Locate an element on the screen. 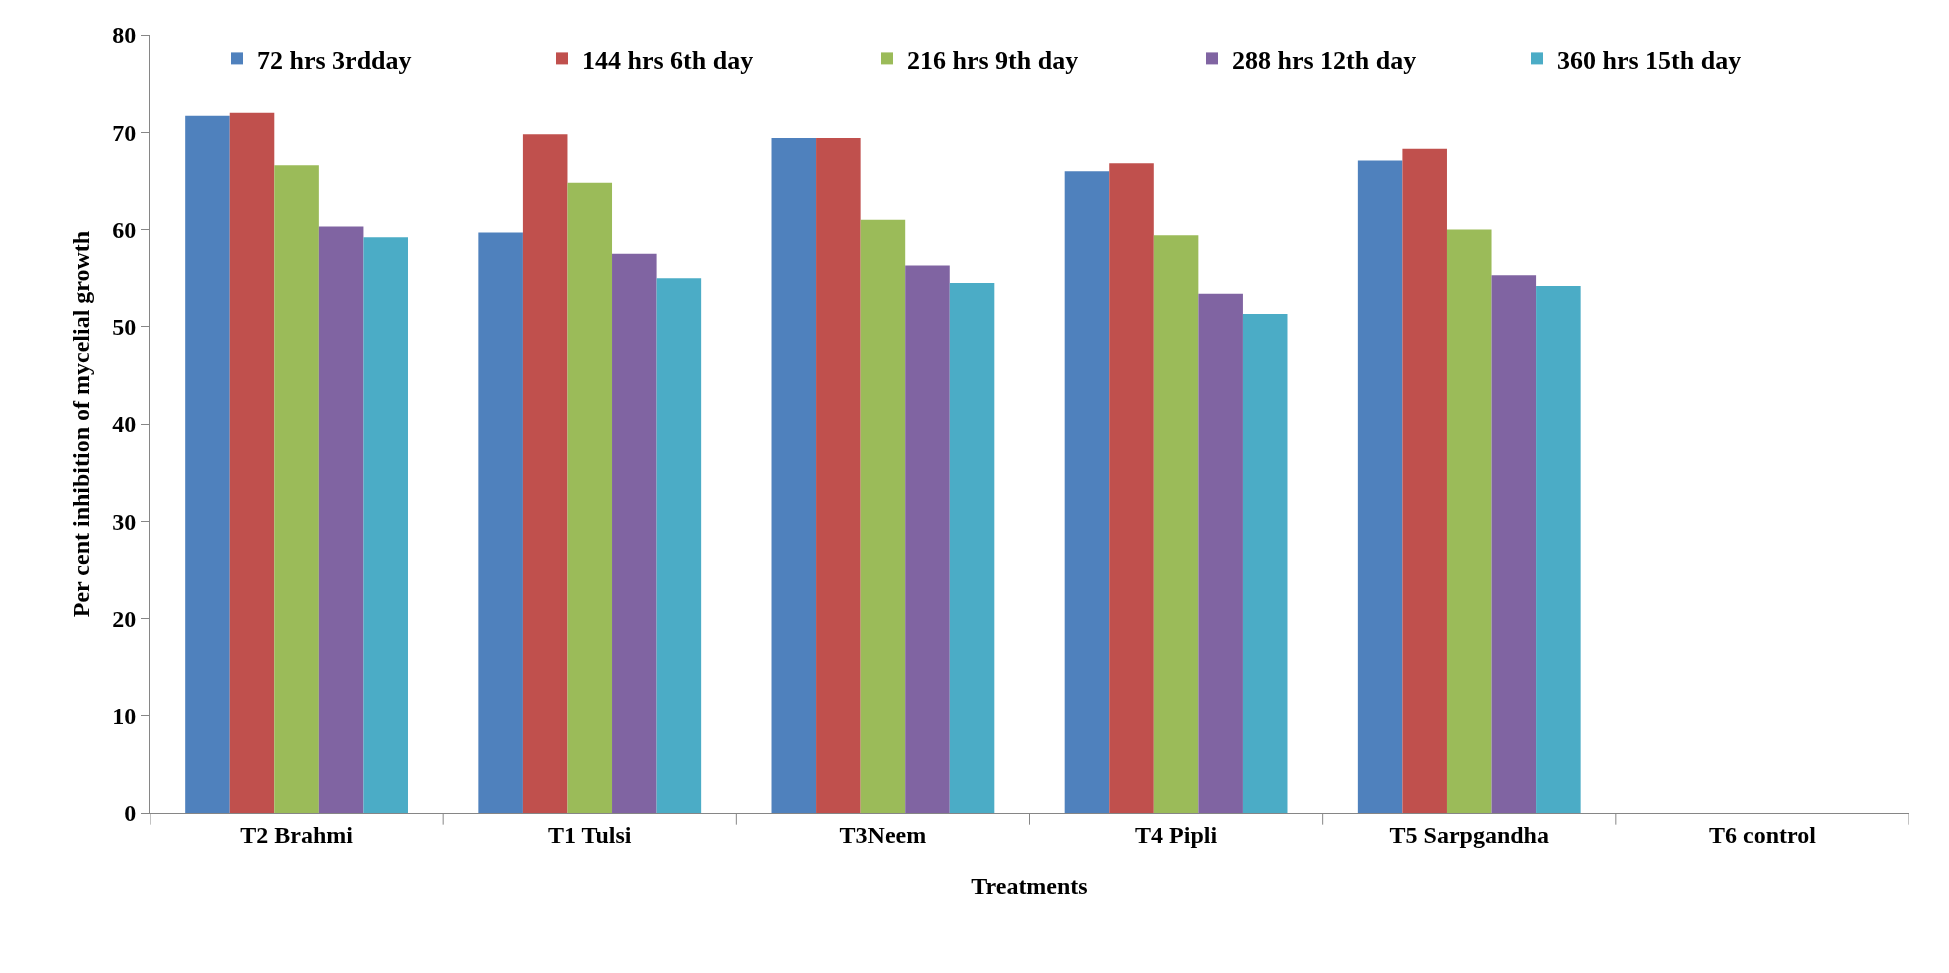 The image size is (1949, 973). y-tick-label: 30 is located at coordinates (124, 521).